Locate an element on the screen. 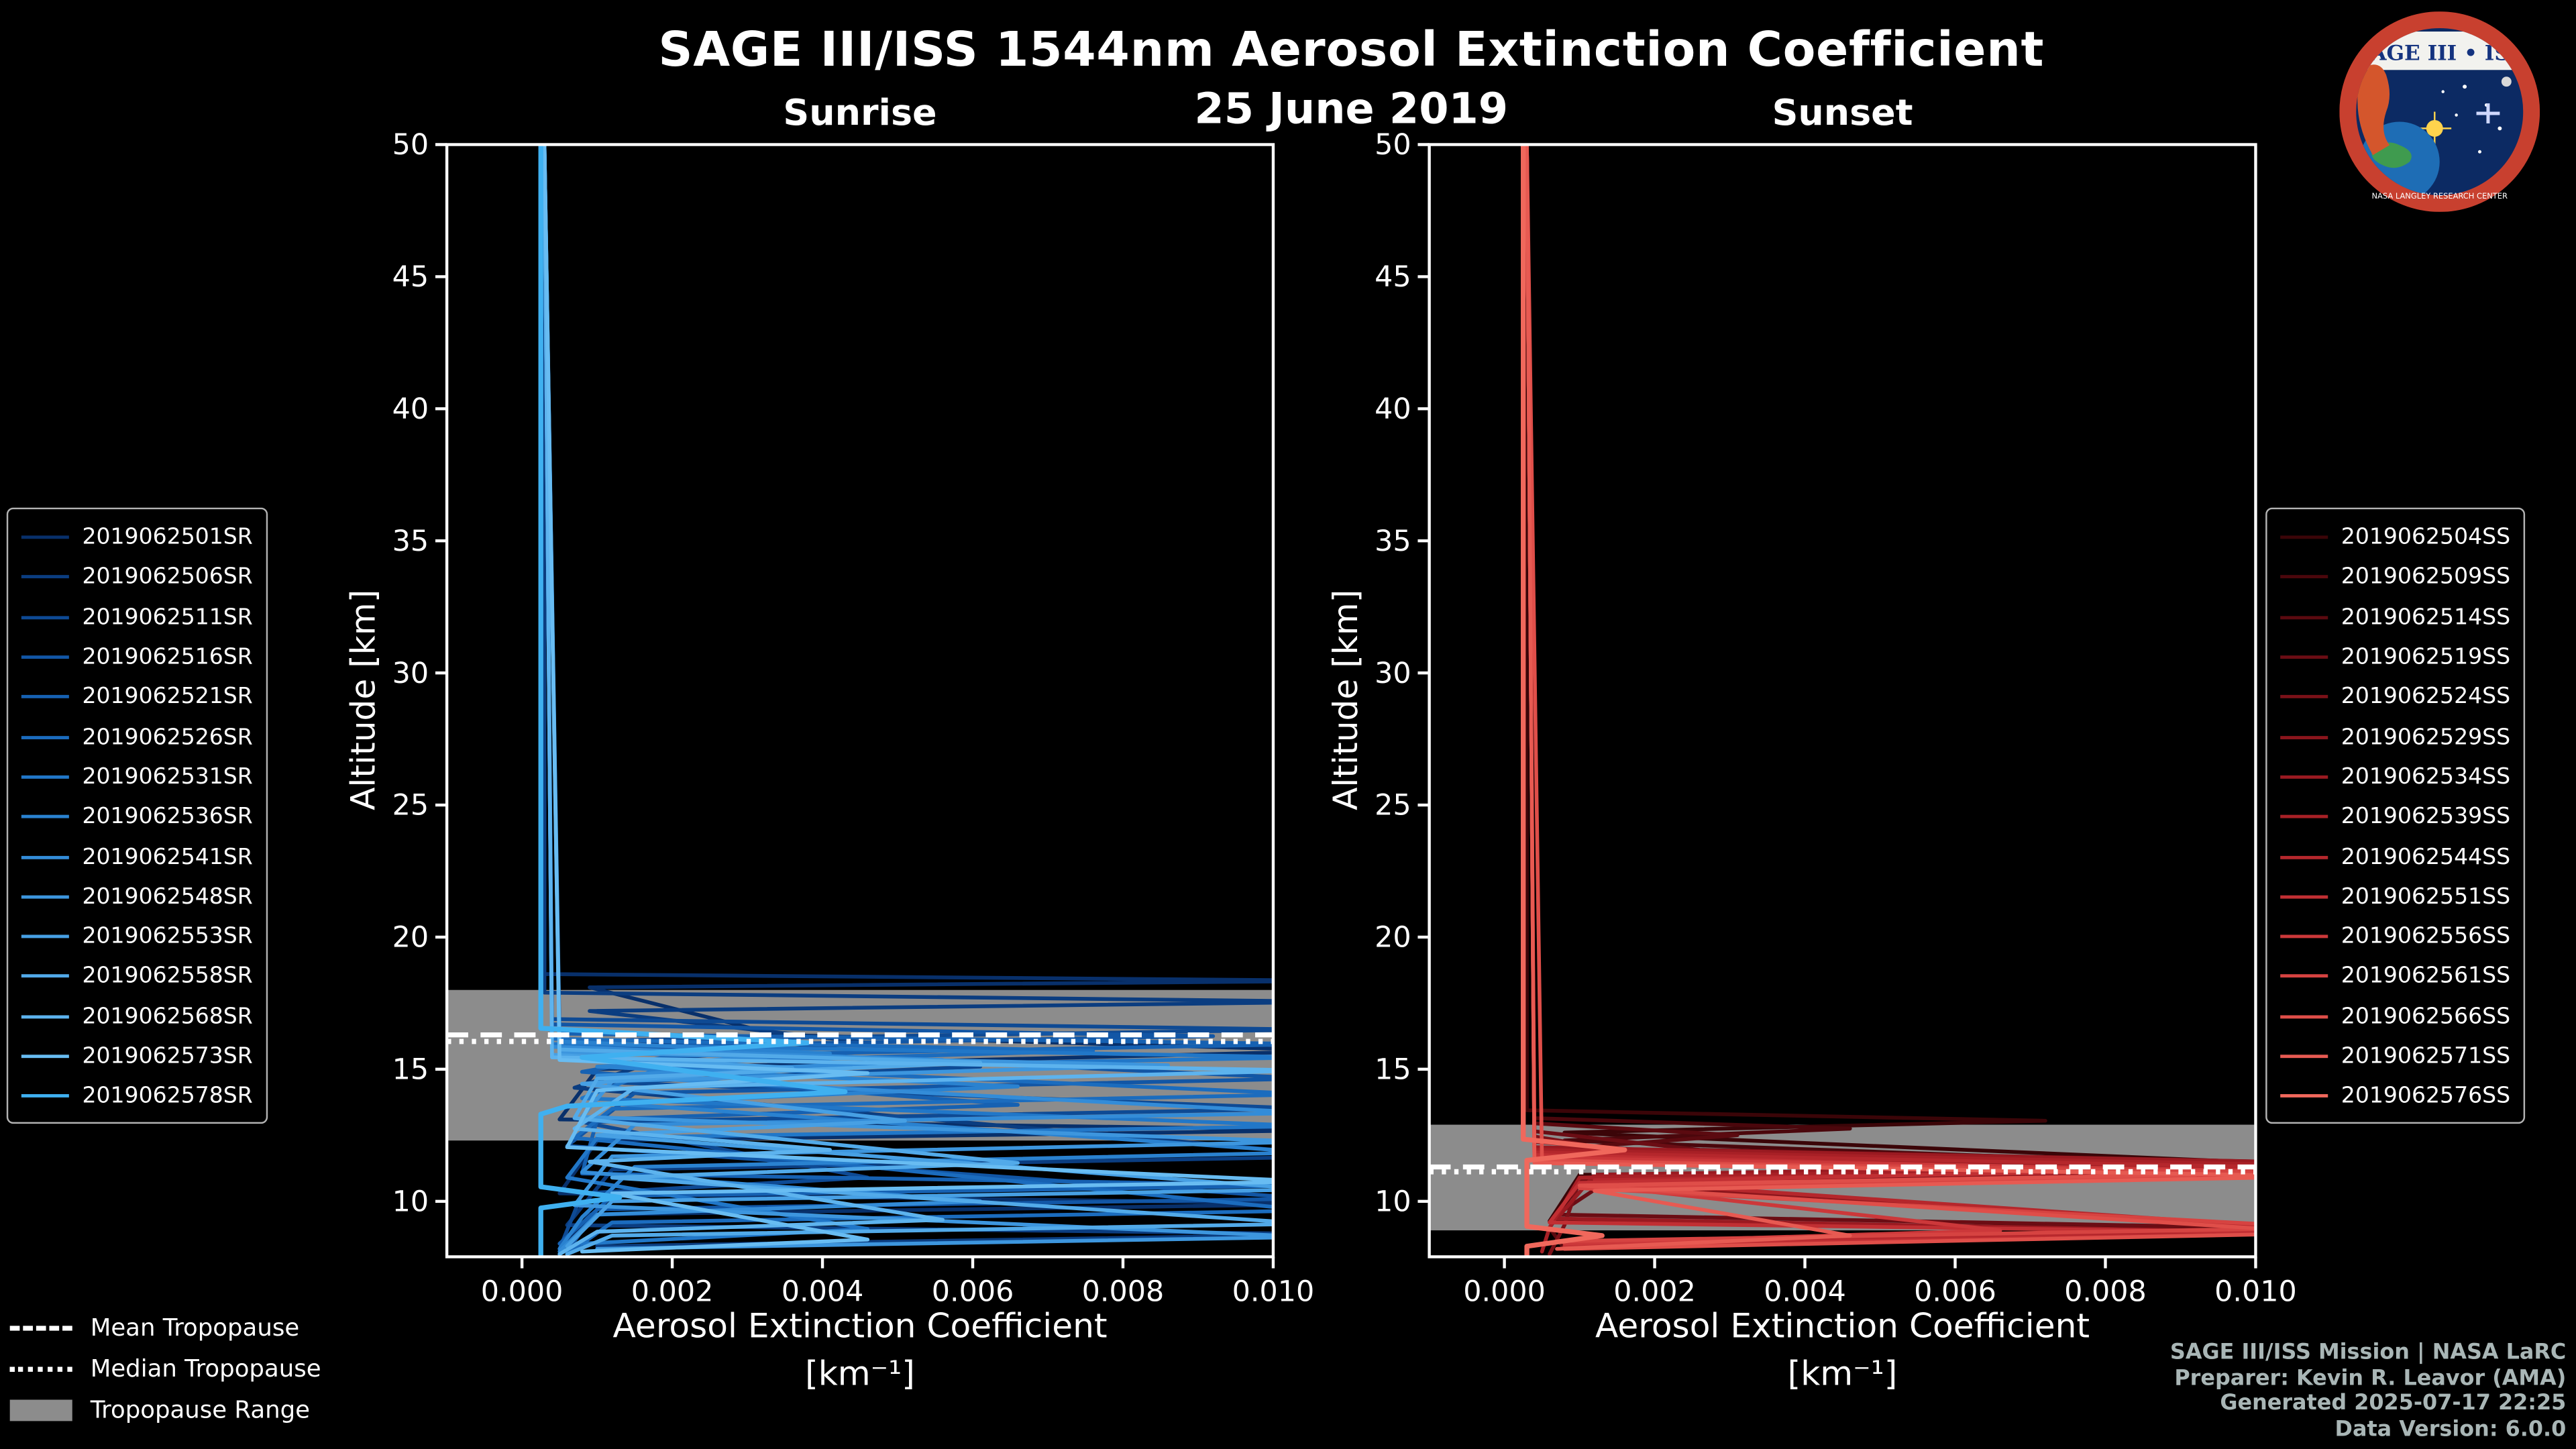 The width and height of the screenshot is (2576, 1449). legend-label: 2019062511SR is located at coordinates (167, 617).